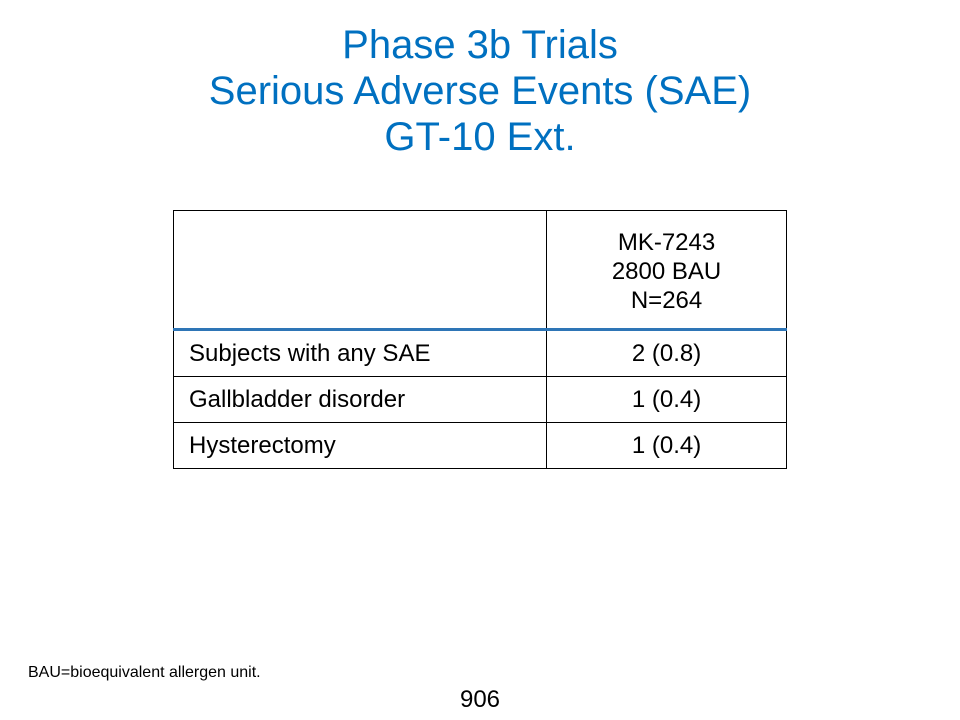 This screenshot has height=720, width=960. Describe the element at coordinates (480, 45) in the screenshot. I see `title-line-1: Phase 3b Trials` at that location.